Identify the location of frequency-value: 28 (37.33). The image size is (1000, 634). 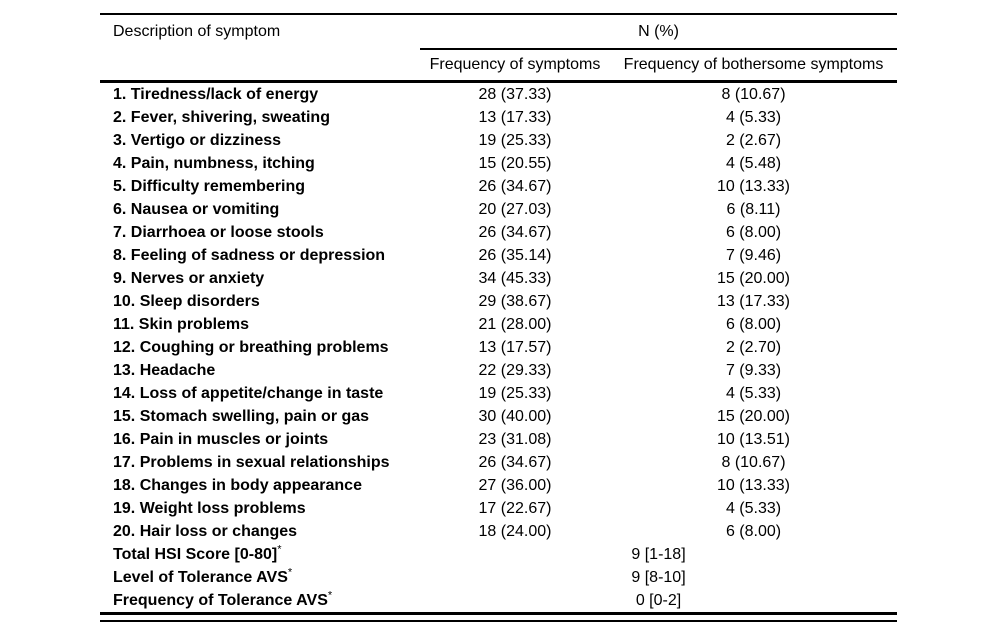
(515, 94).